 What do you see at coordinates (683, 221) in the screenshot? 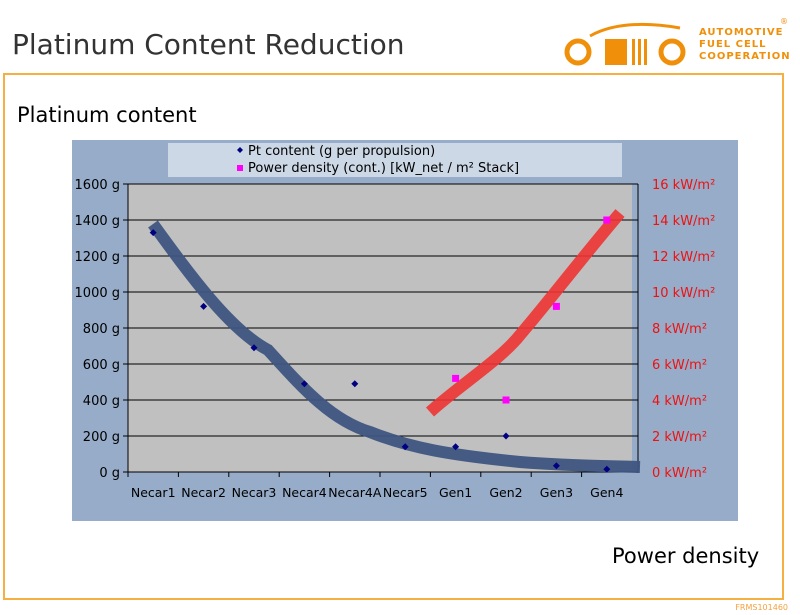
I see `y-right-tick-label: 14 kW/m²` at bounding box center [683, 221].